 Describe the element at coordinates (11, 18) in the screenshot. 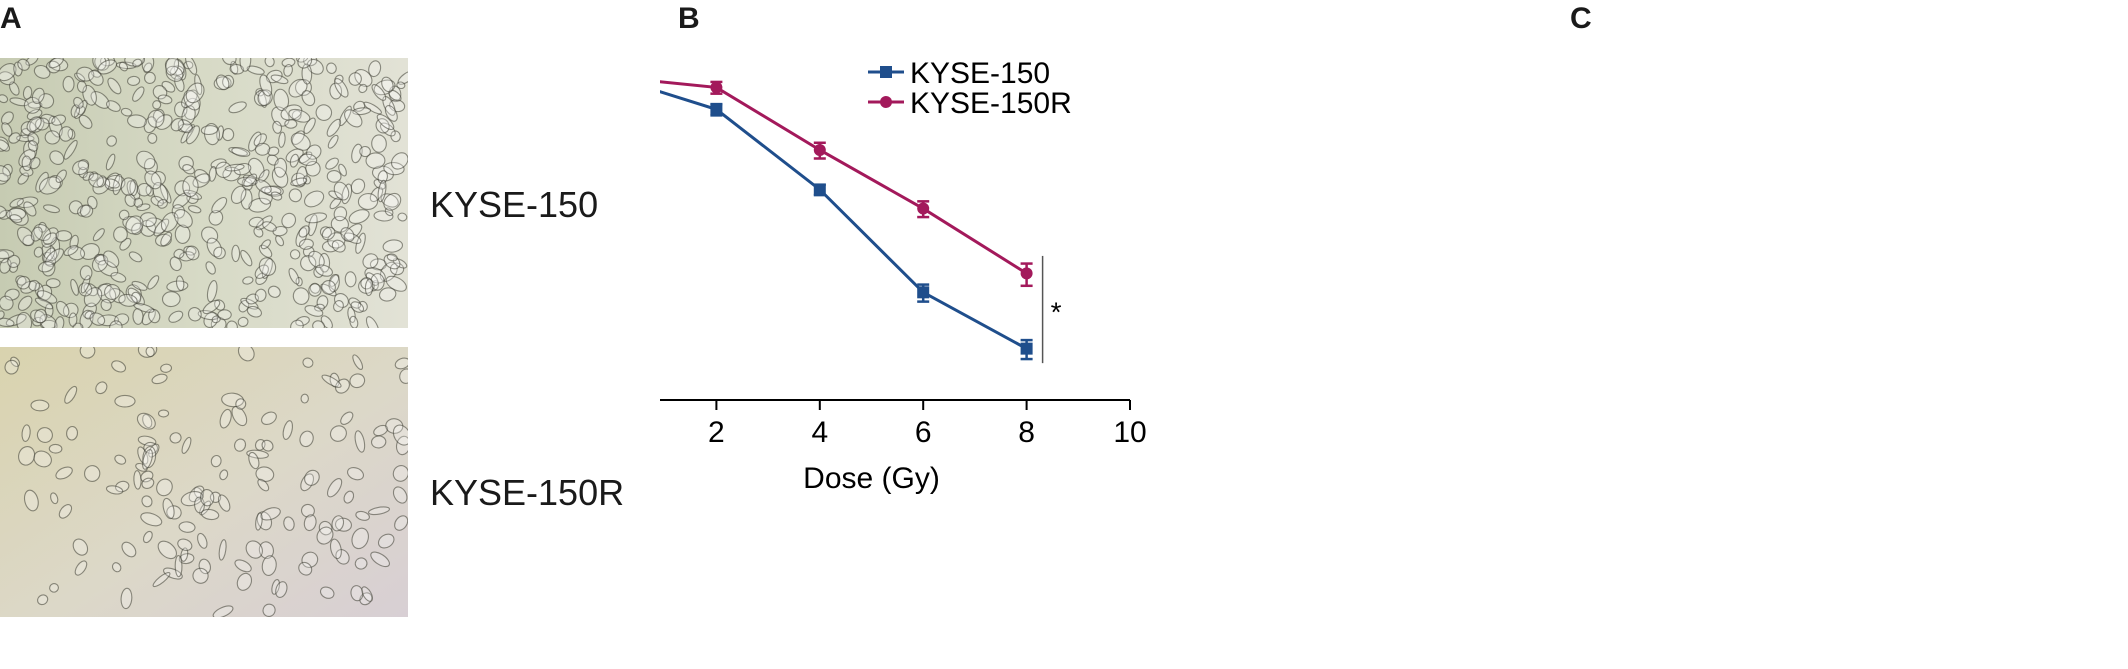

I see `panel-a-letter: A` at that location.